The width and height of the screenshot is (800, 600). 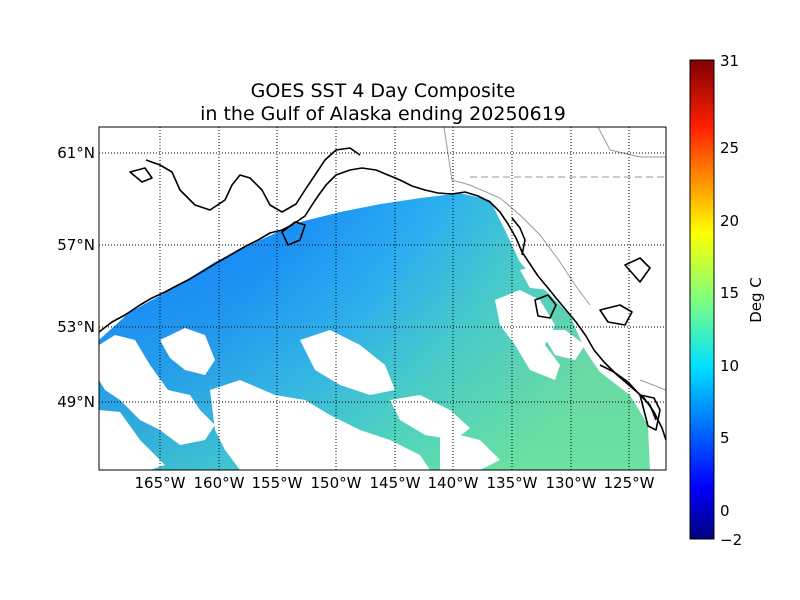 I want to click on colorbar-tick-0: 0, so click(x=725, y=511).